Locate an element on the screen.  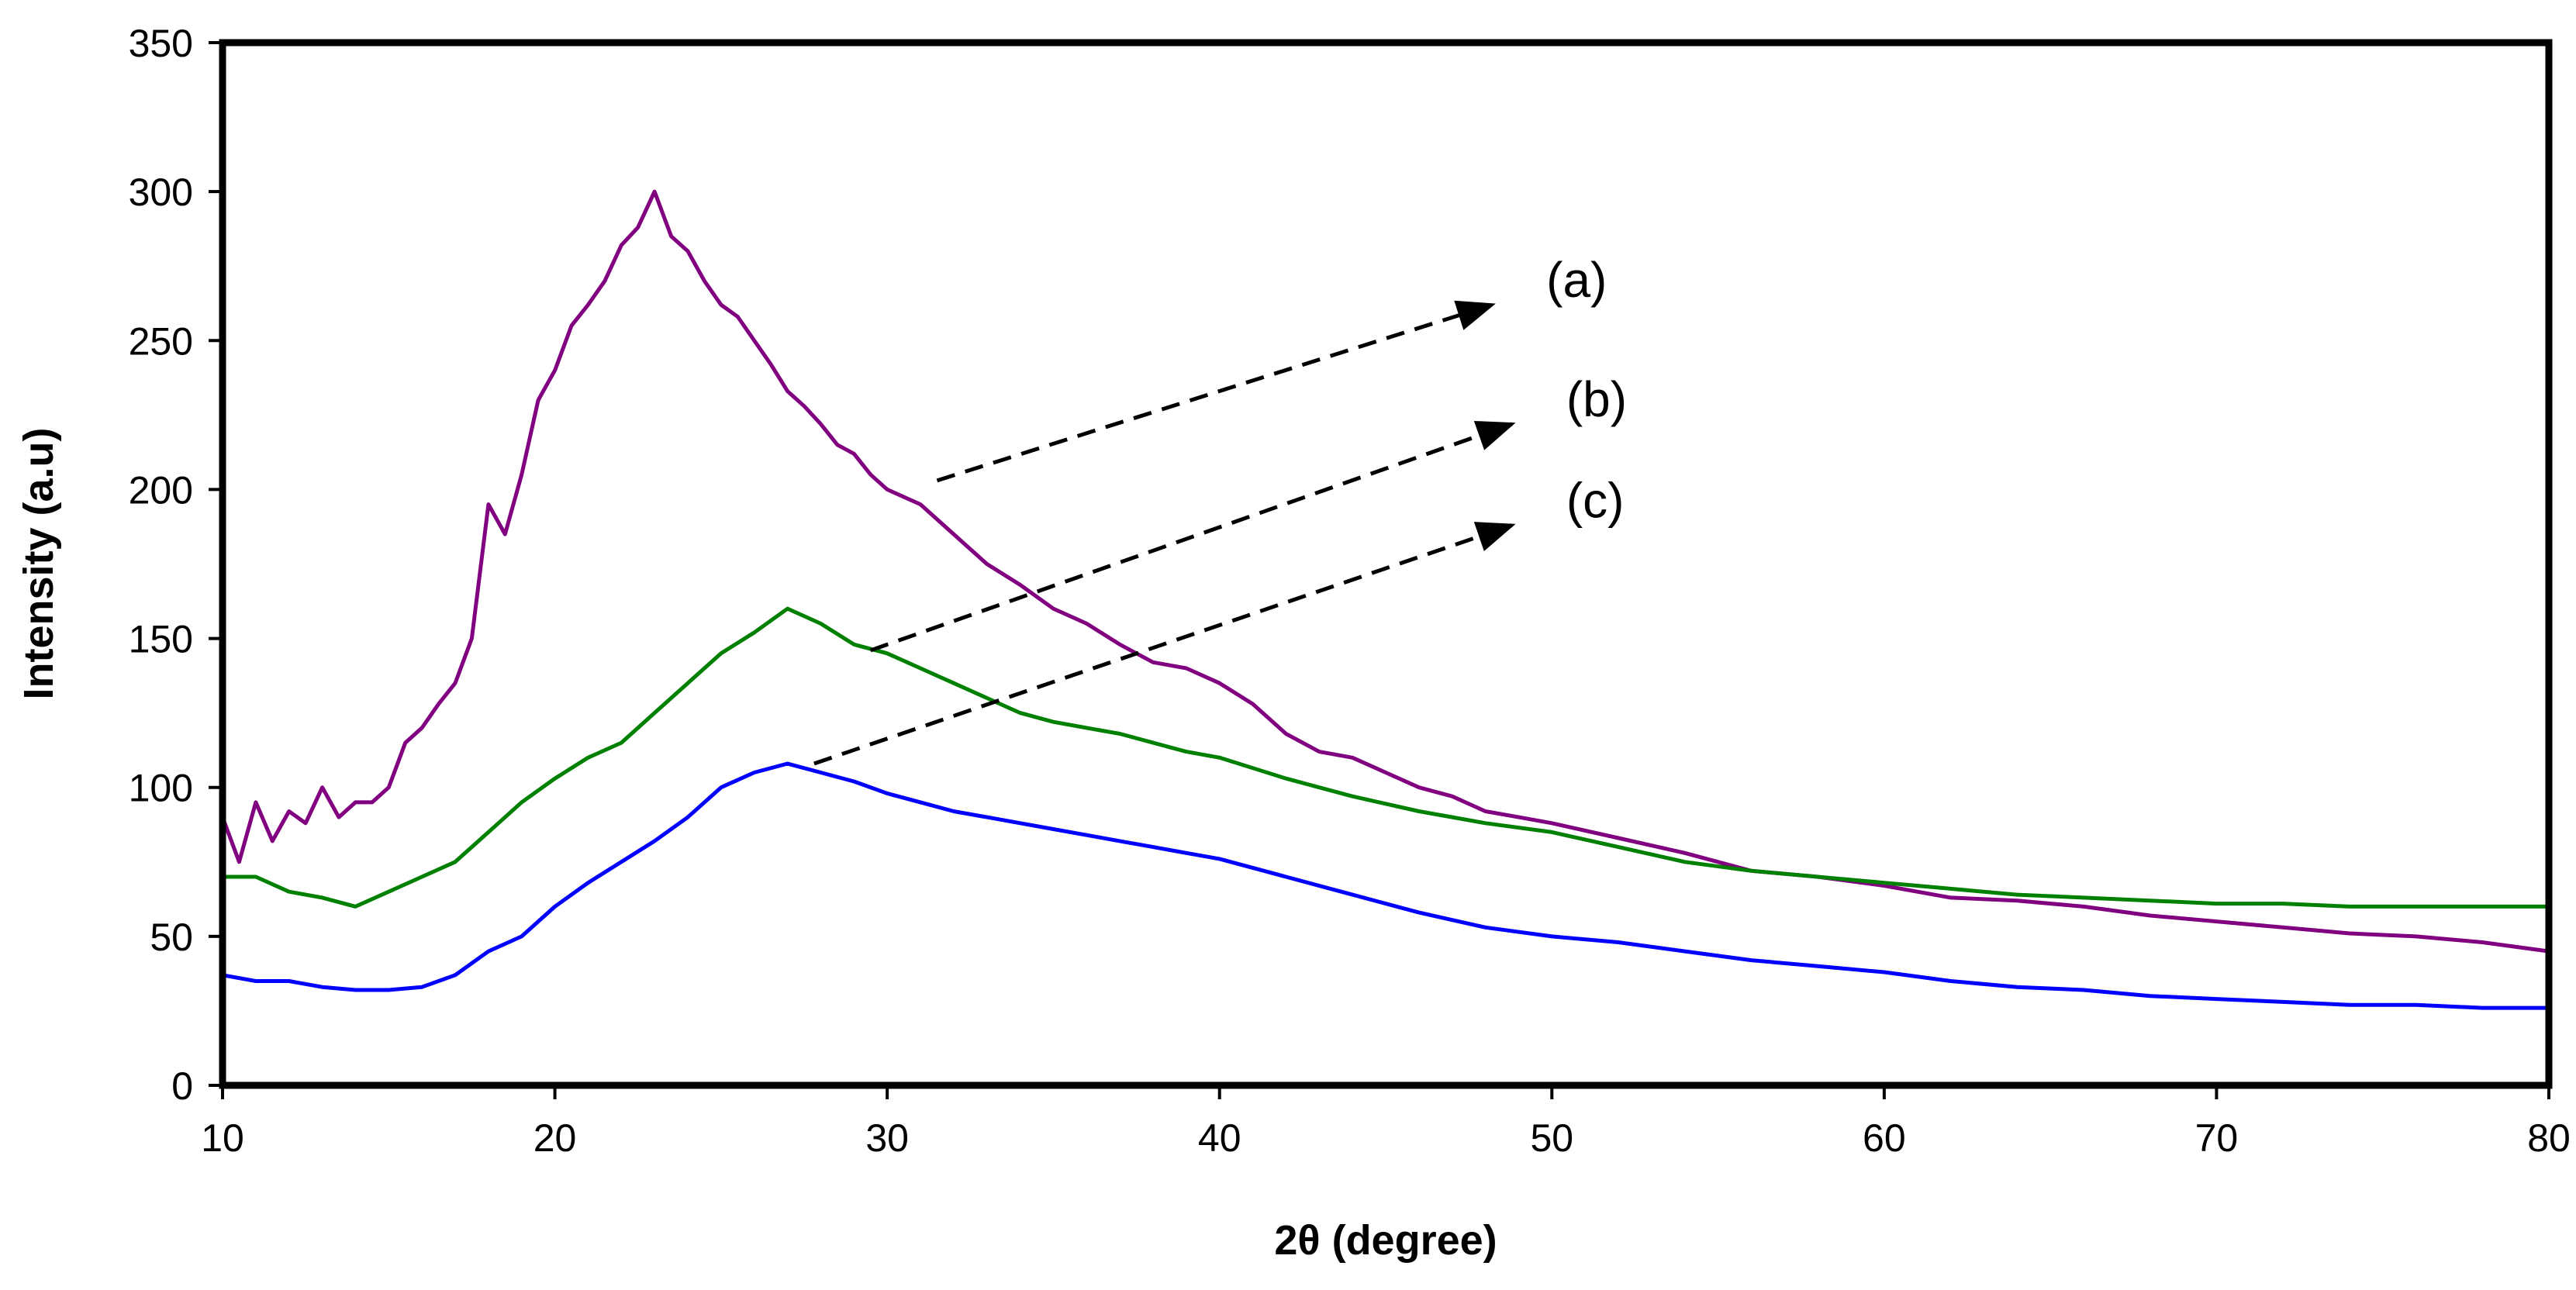
annotation-layer: (a) (b) (c) is located at coordinates (1220, 509).